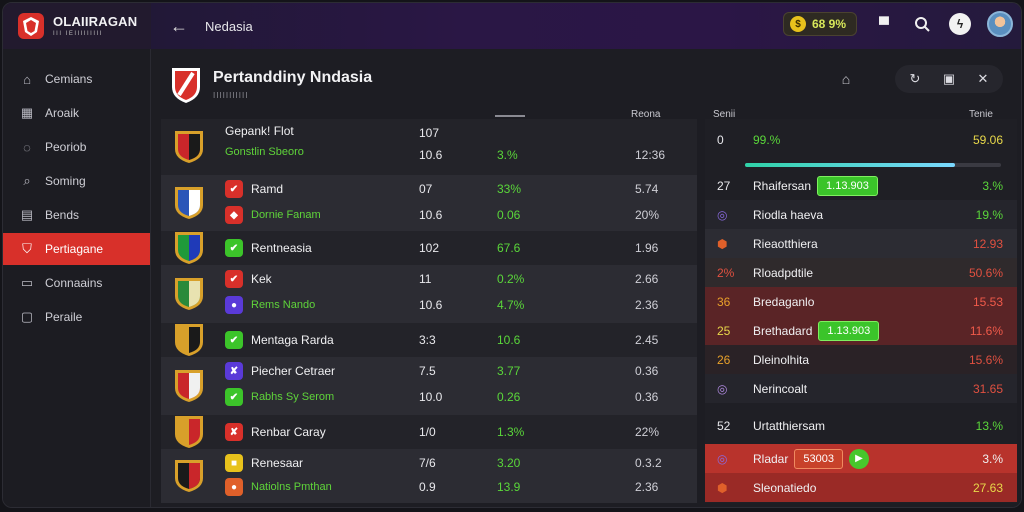 The height and width of the screenshot is (512, 1024). I want to click on ranking-value: 11.6%, so click(986, 330).